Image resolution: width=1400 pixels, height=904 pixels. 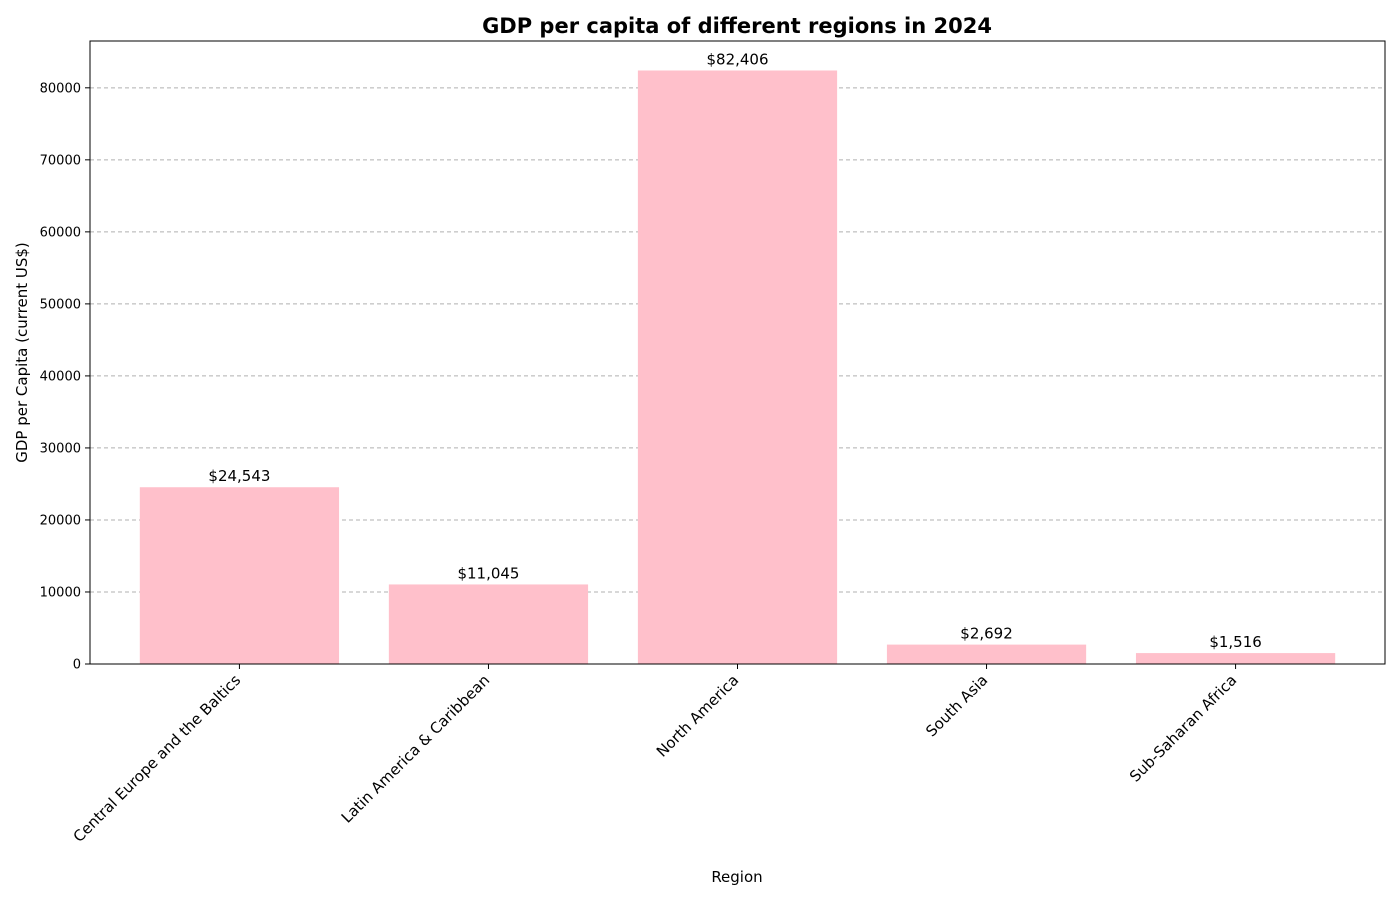 What do you see at coordinates (698, 716) in the screenshot?
I see `x-tick-label: North America` at bounding box center [698, 716].